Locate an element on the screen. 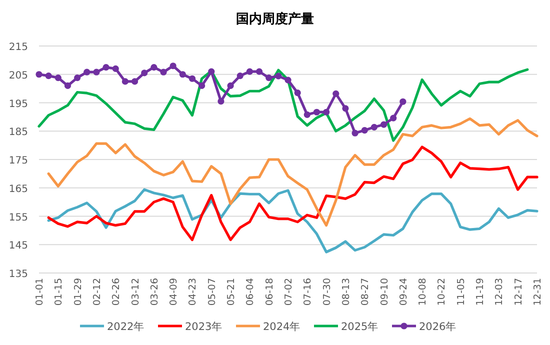  x-tick-label: 03-12 is located at coordinates (136, 292).